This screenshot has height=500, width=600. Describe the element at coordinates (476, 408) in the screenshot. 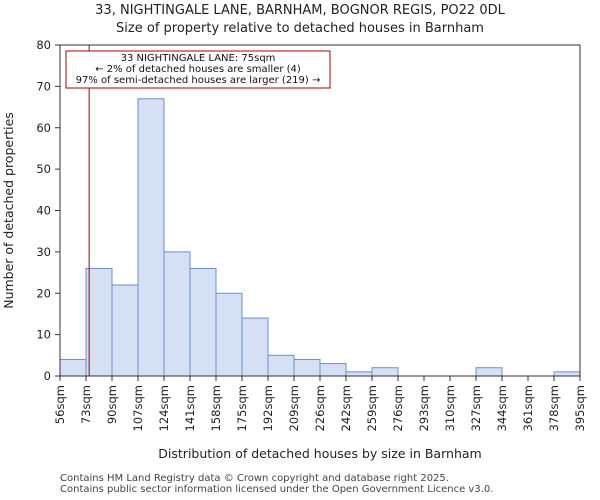

I see `x-tick-label: 327sqm` at that location.